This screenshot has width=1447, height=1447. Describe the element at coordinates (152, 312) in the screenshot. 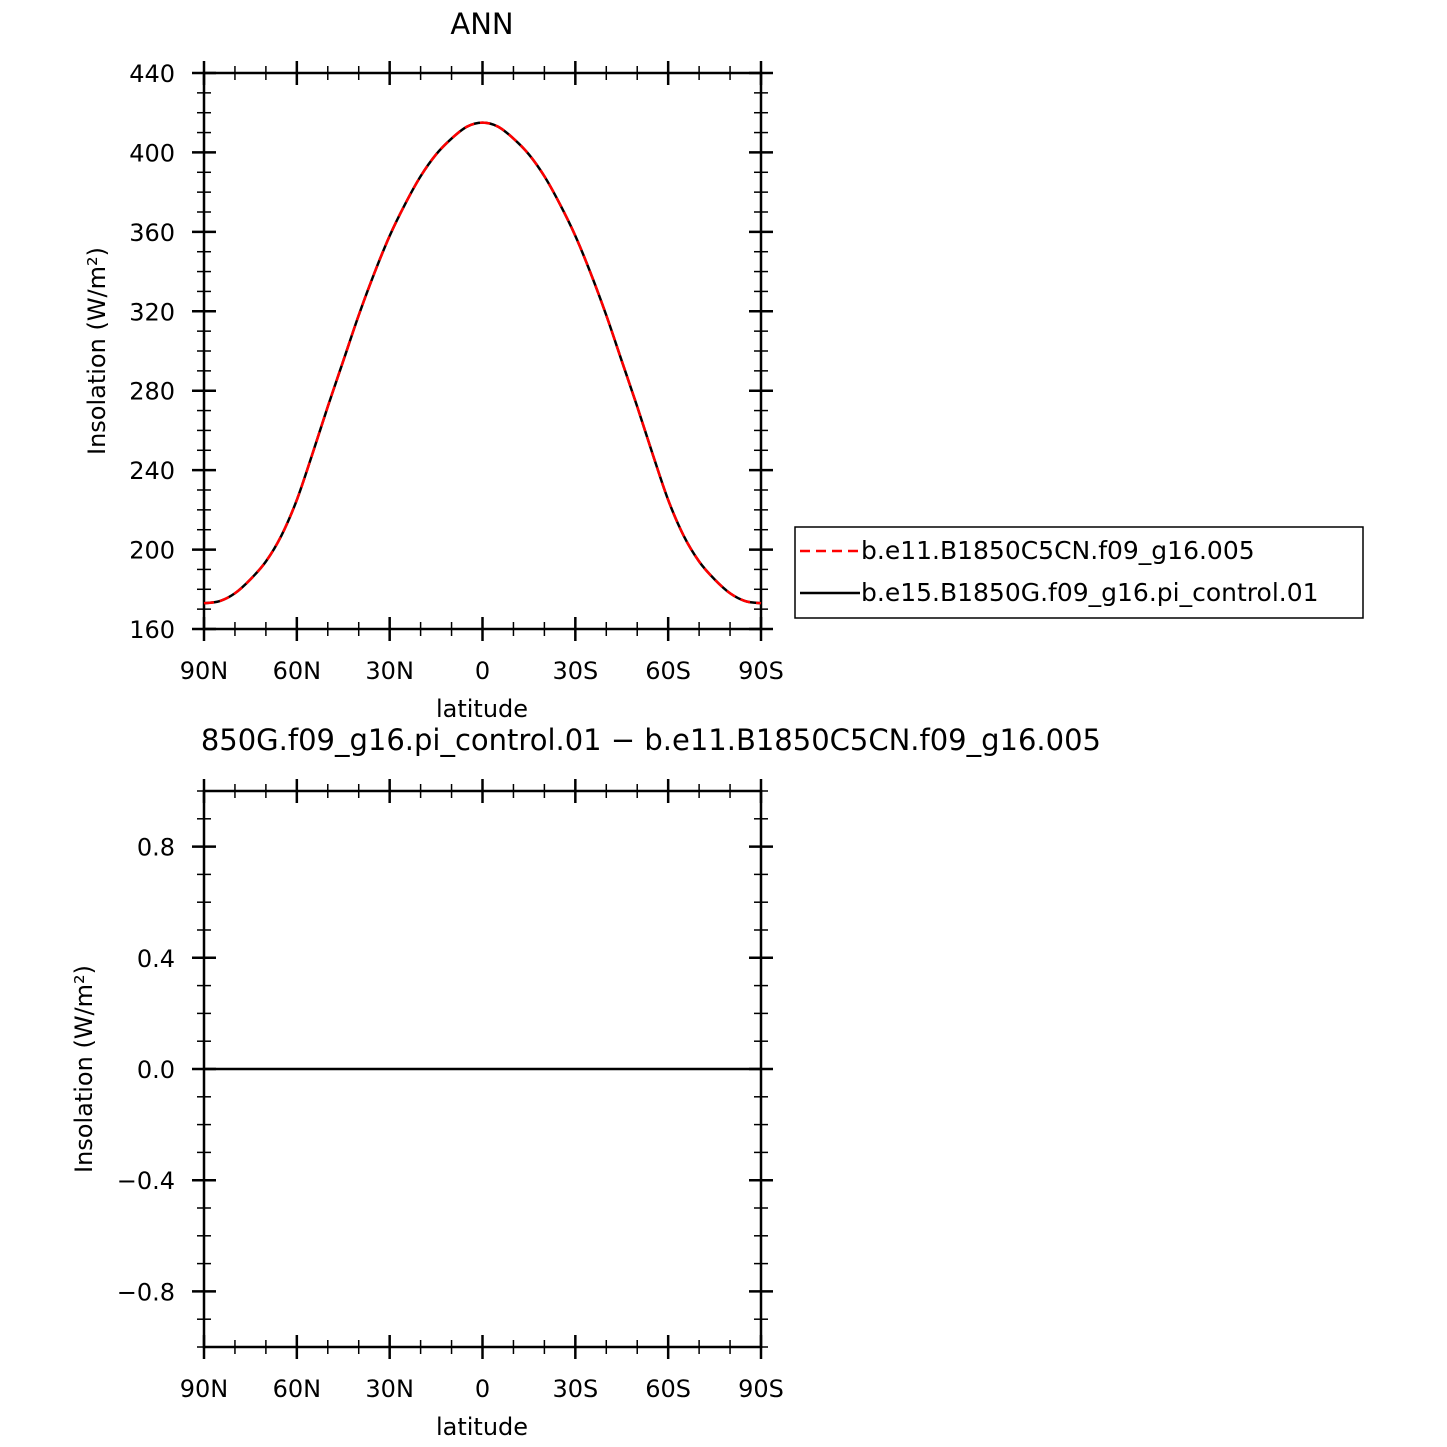

I see `y-tick-label: 320` at that location.